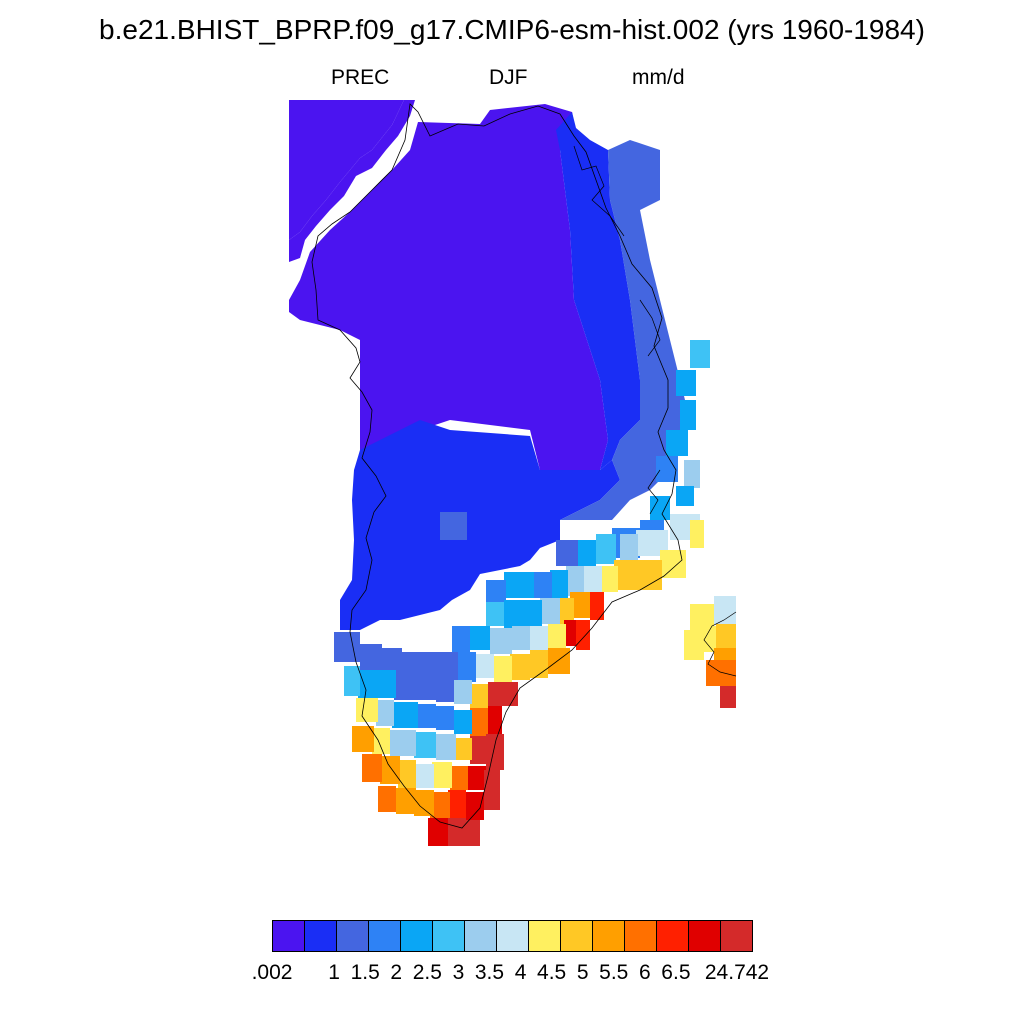  I want to click on colorbar-tick-label: 5.5, so click(614, 972).